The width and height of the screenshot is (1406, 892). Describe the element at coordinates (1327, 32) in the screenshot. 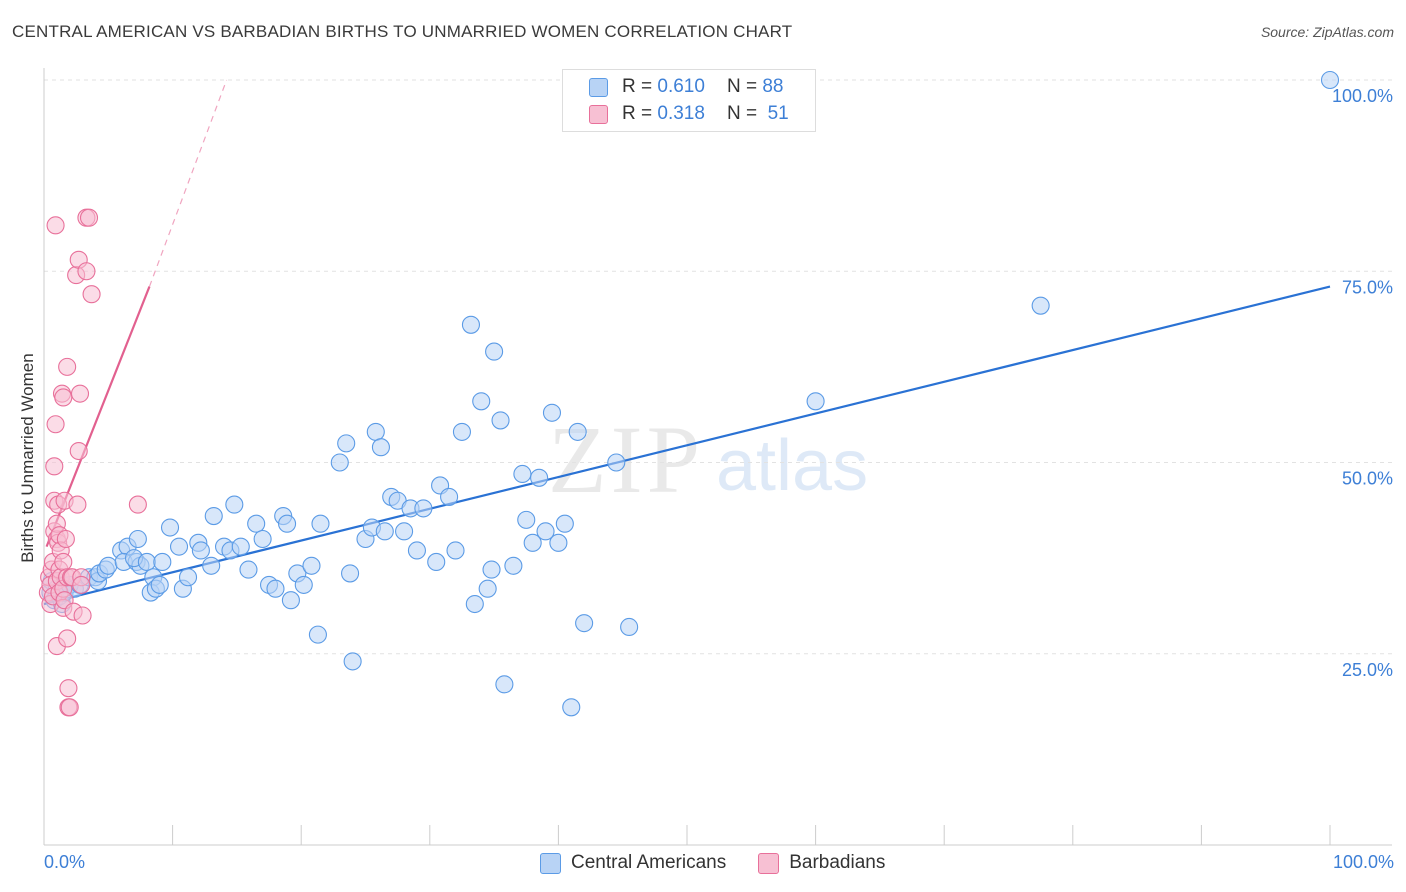

I see `source-label: Source: ZipAtlas.com` at that location.